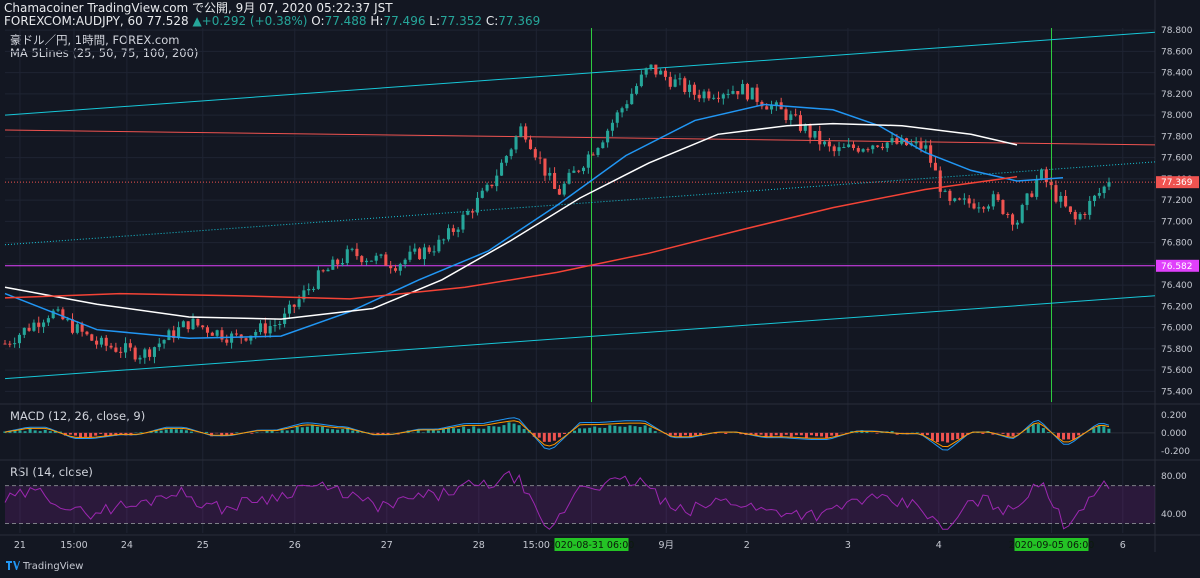 The height and width of the screenshot is (578, 1200). Describe the element at coordinates (557, 434) in the screenshot. I see `macd-line` at that location.